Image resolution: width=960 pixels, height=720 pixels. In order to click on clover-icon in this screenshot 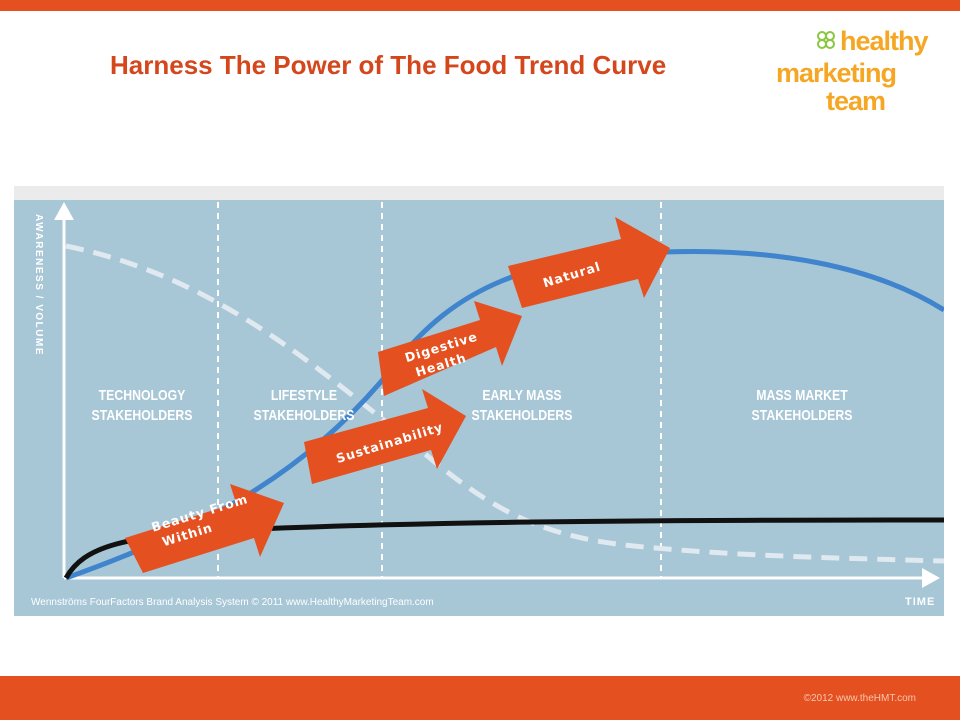, I will do `click(826, 40)`.